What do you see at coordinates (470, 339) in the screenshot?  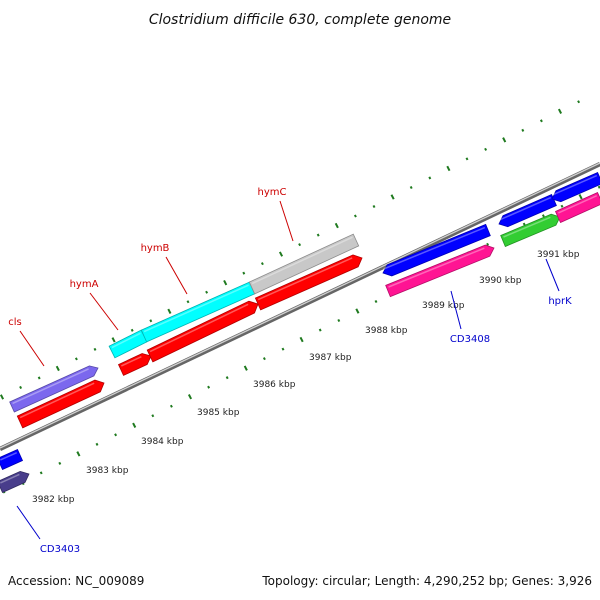 I see `gene-label-cd3408: CD3408` at bounding box center [470, 339].